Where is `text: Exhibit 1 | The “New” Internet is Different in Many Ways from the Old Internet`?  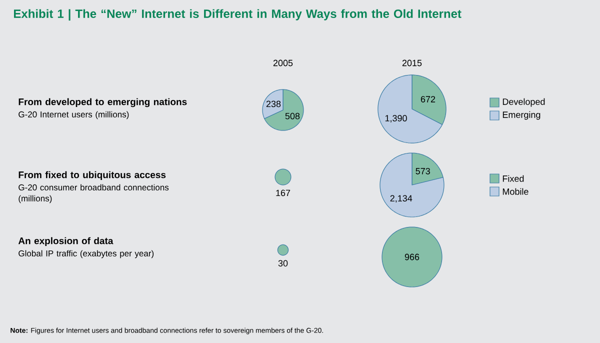 text: Exhibit 1 | The “New” Internet is Different in Many Ways from the Old Internet is located at coordinates (238, 15).